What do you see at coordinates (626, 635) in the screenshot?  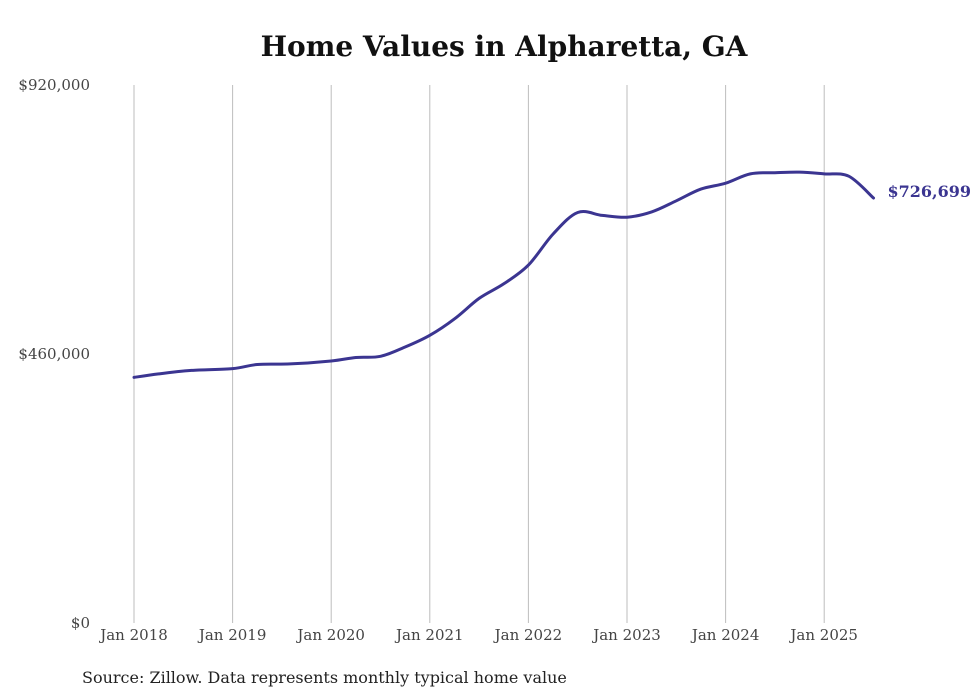 I see `x-tick-label: Jan 2023` at bounding box center [626, 635].